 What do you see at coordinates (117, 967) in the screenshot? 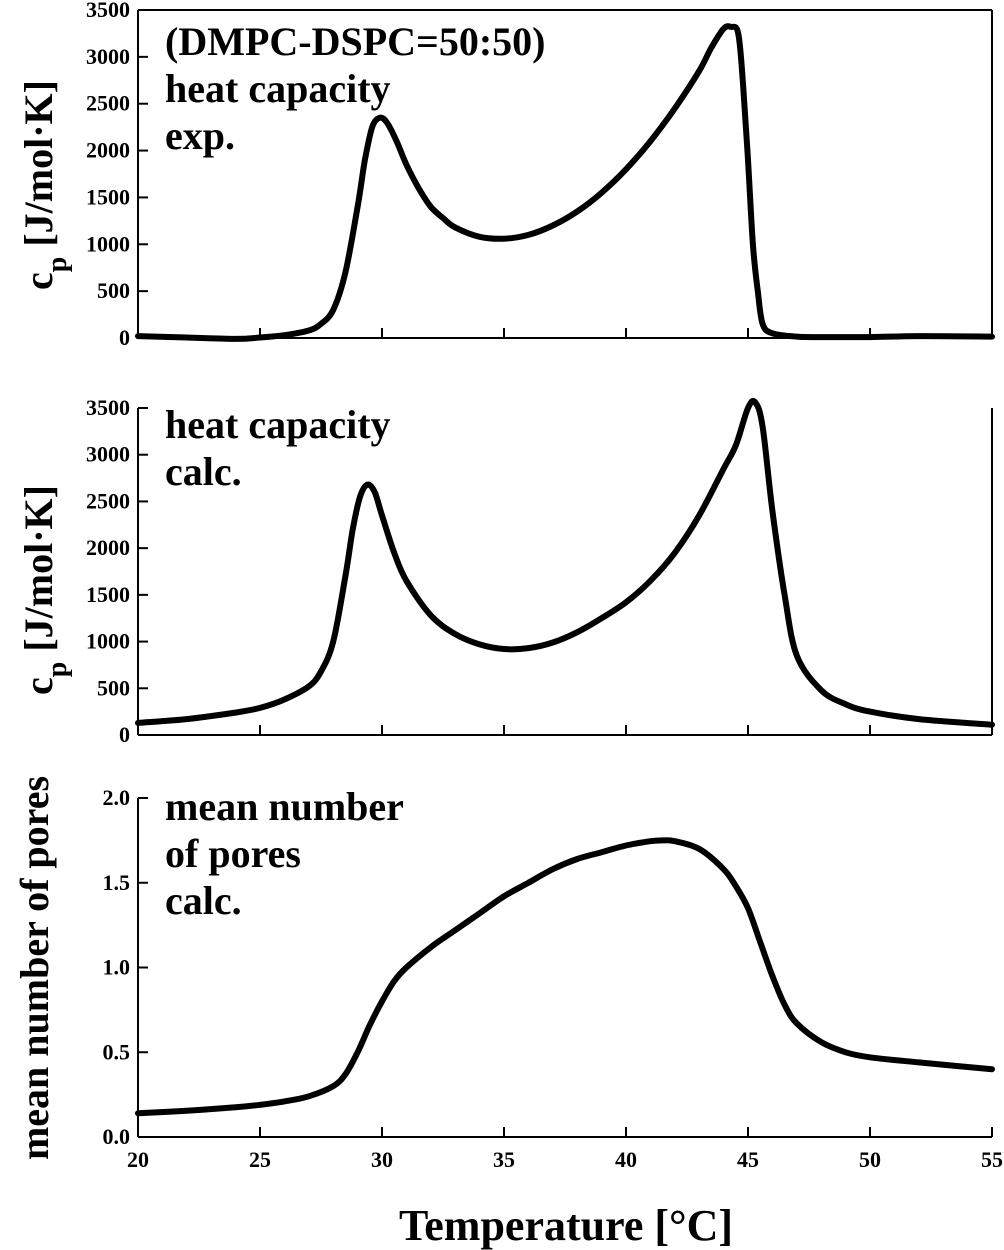
I see `y-tick-label: 1.0` at bounding box center [117, 967].